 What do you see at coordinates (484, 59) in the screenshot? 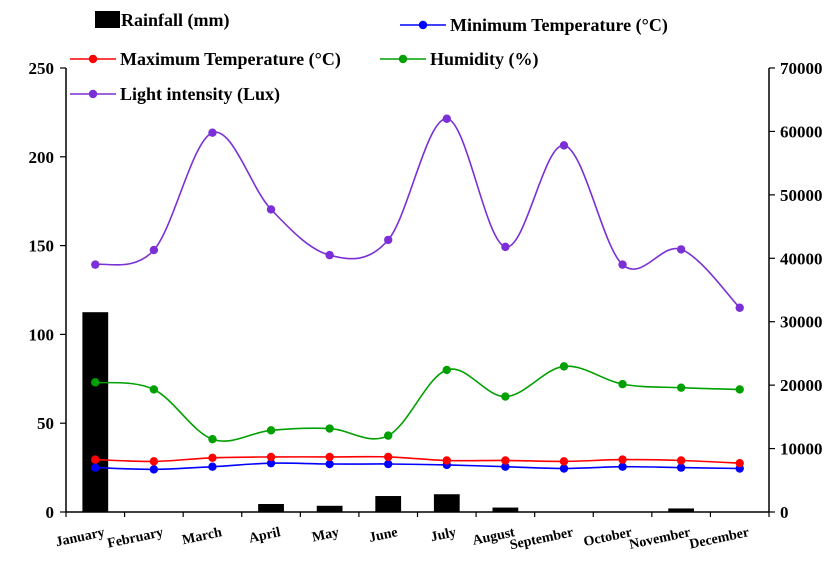
I see `legend-label: Humidity (%)` at bounding box center [484, 59].